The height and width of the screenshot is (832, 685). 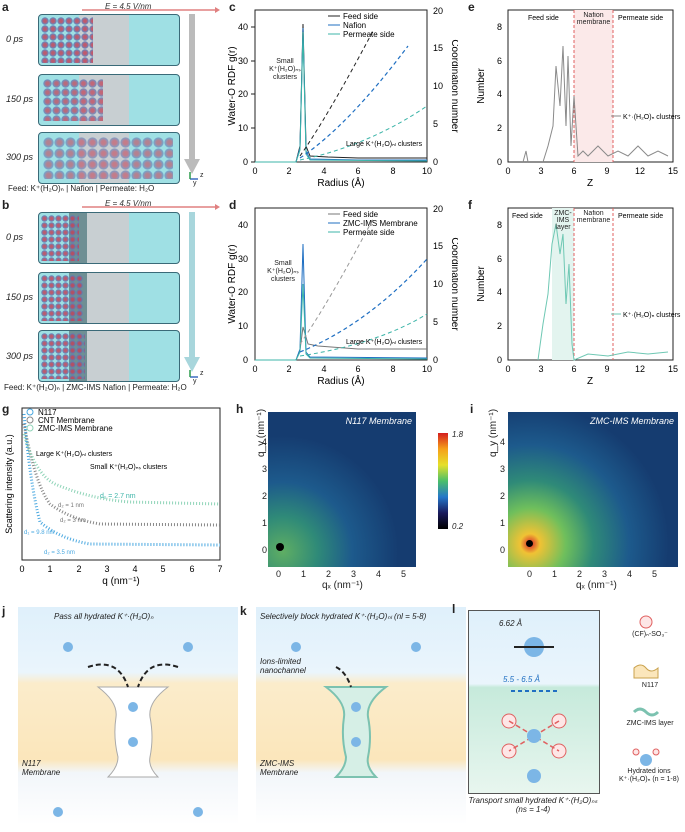 I want to click on panel-label-c: c, so click(x=232, y=7).